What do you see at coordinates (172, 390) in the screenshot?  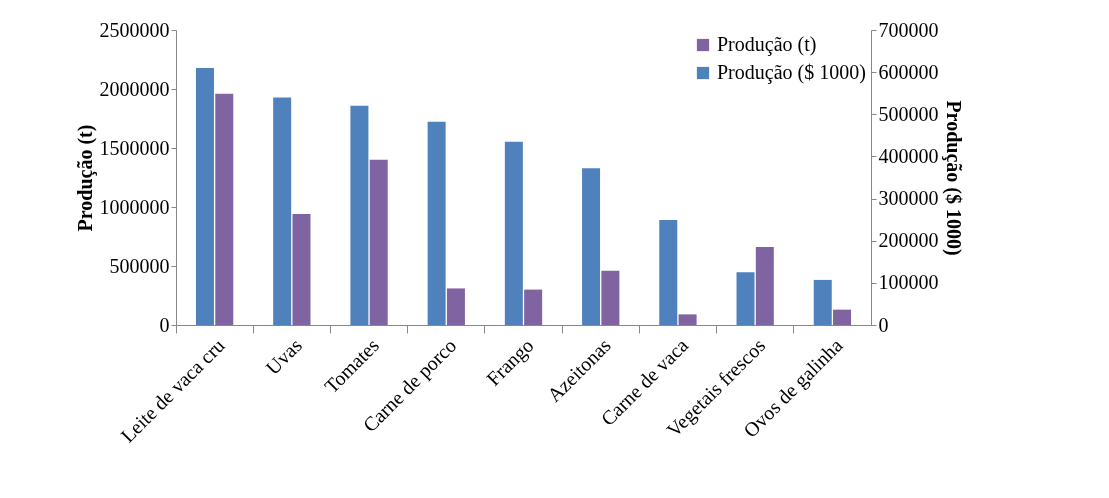 I see `x-tick-label: Leite de vaca cru` at bounding box center [172, 390].